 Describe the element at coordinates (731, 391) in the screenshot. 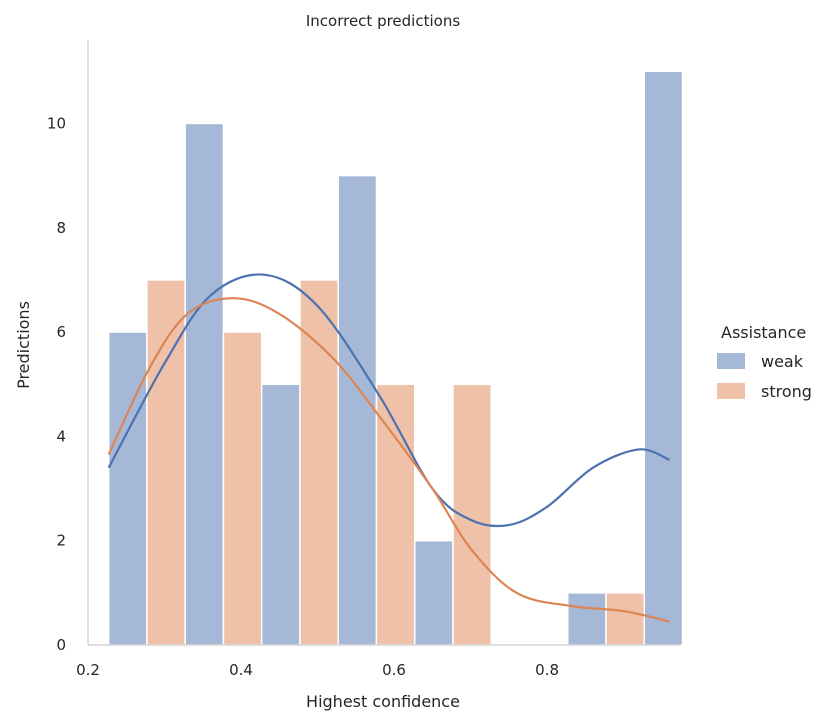

I see `legend-swatch-strong` at that location.